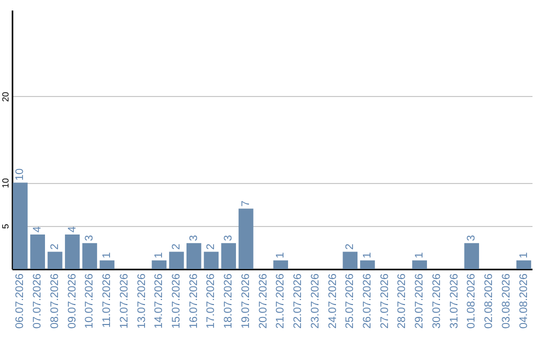 This screenshot has width=540, height=340. I want to click on x-tick-label: 29.07.2026, so click(420, 301).